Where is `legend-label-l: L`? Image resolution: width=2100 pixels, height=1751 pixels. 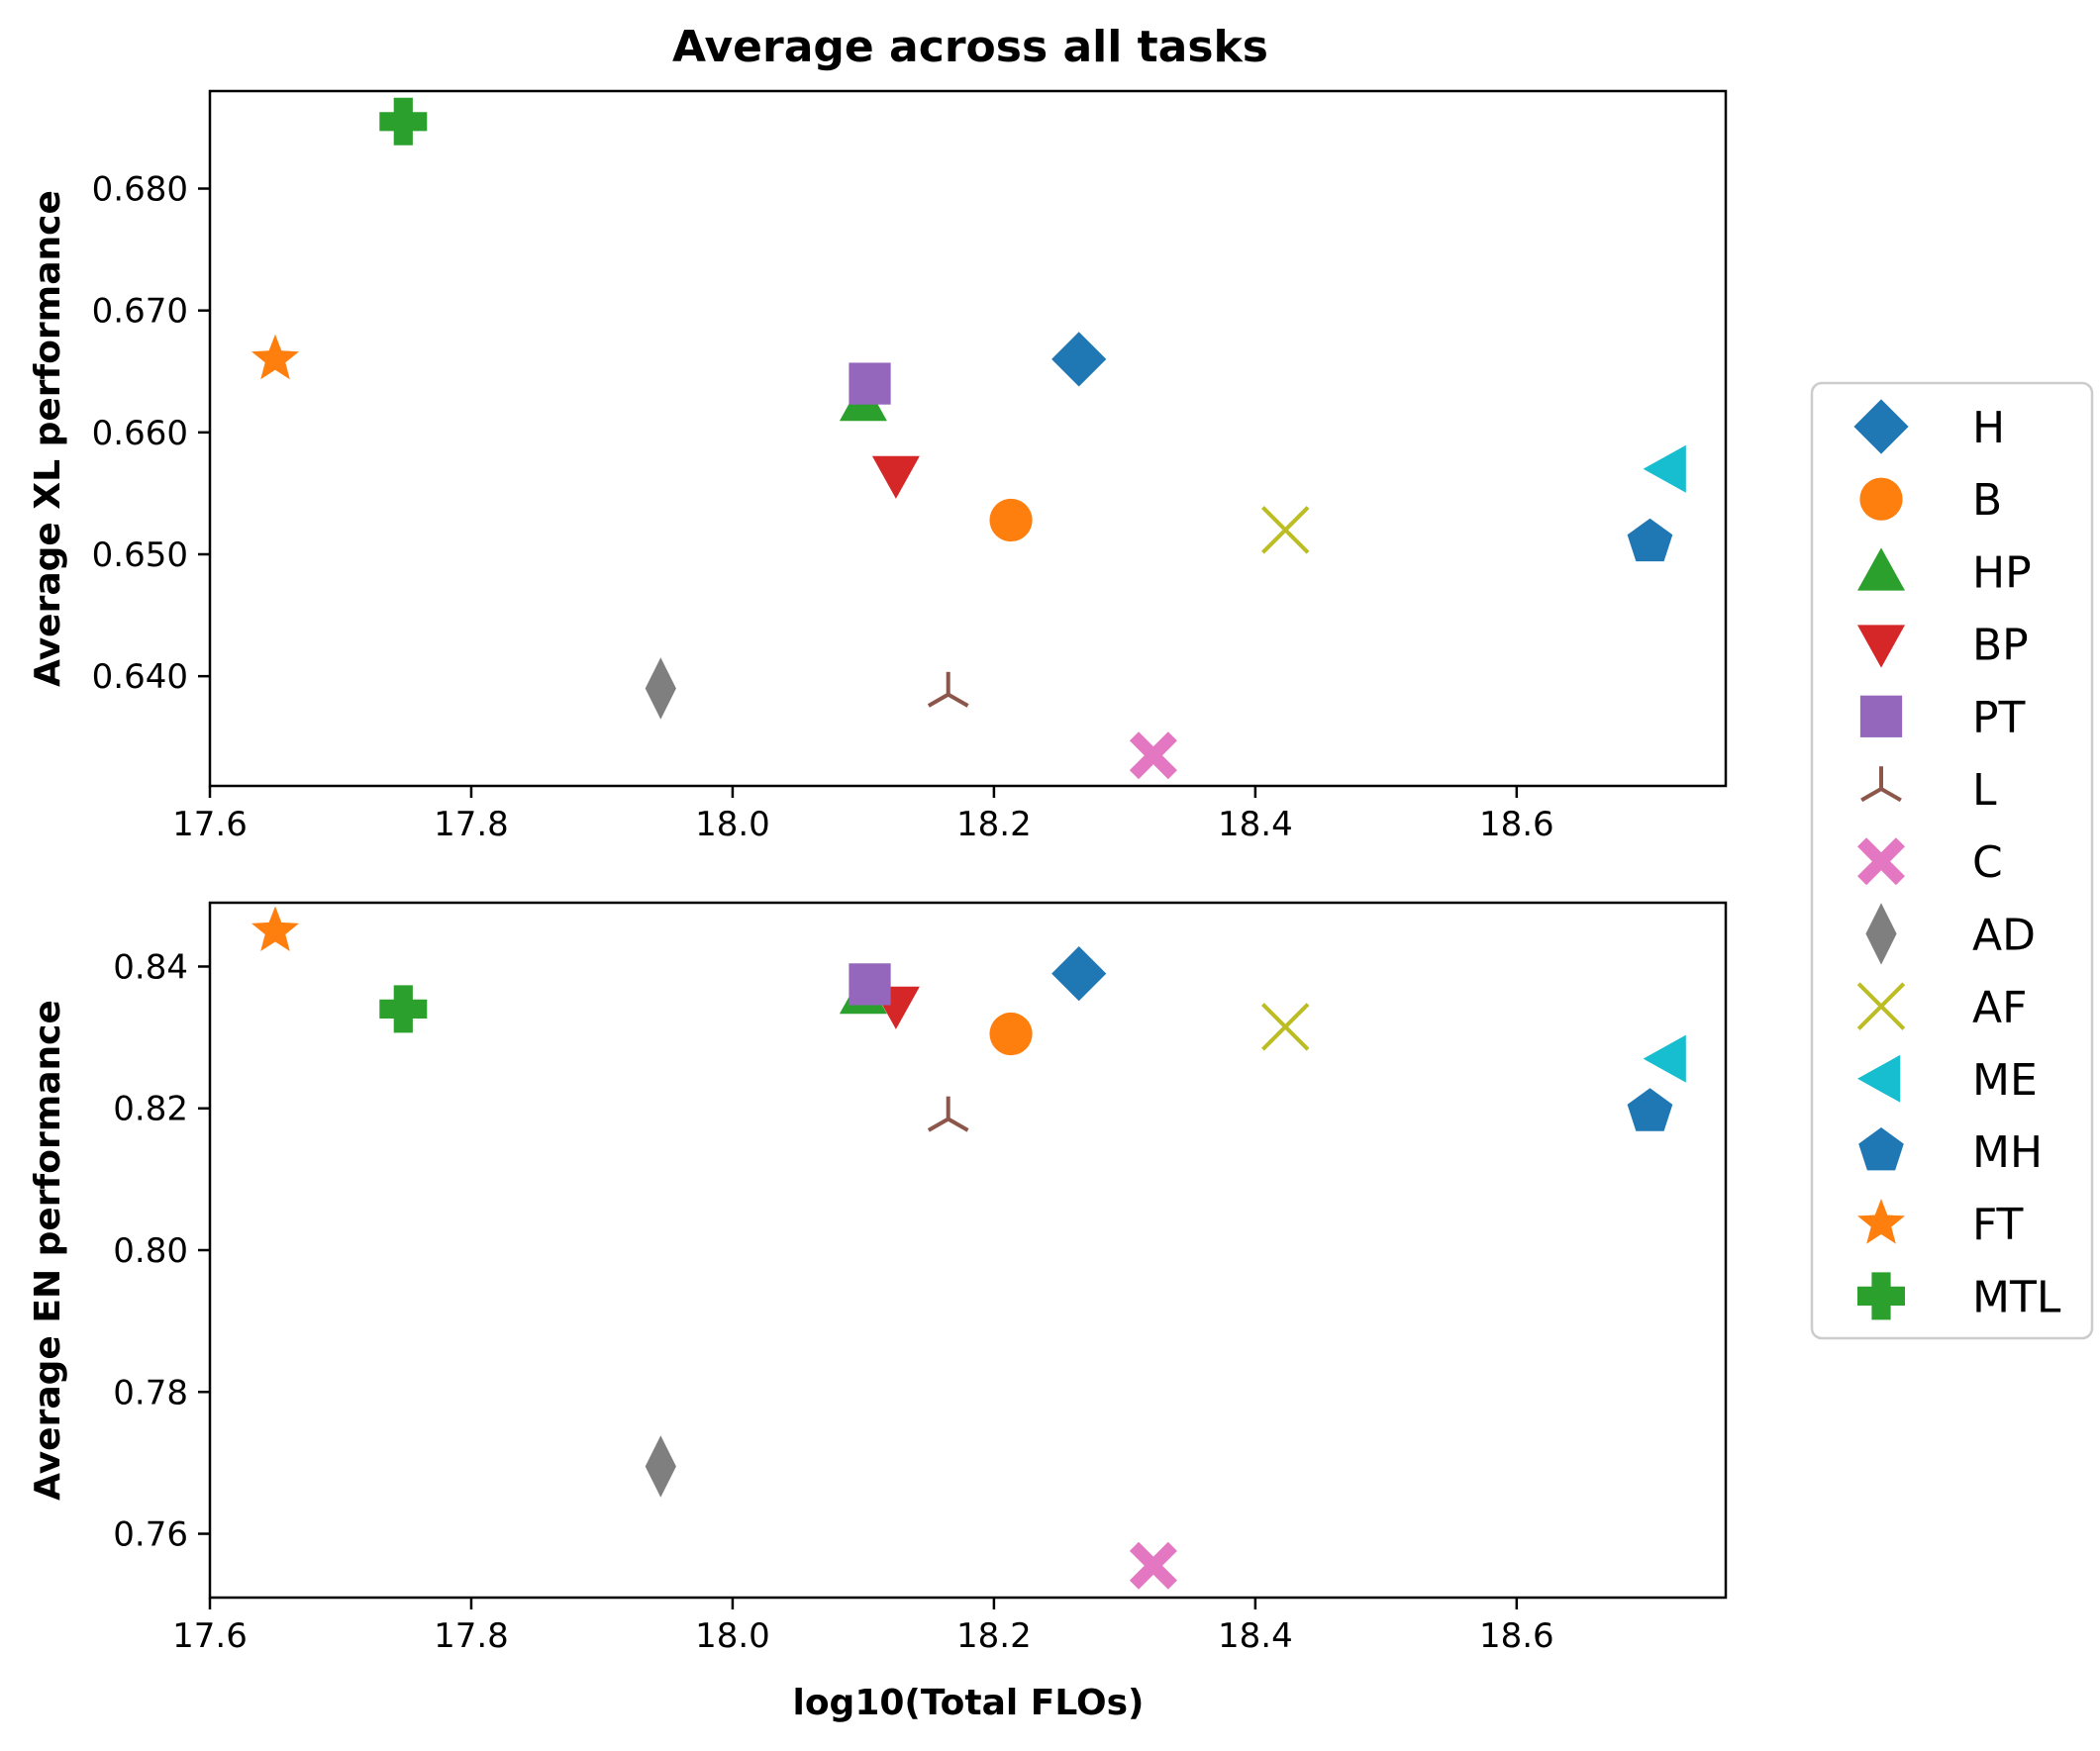
legend-label-l: L is located at coordinates (1984, 791).